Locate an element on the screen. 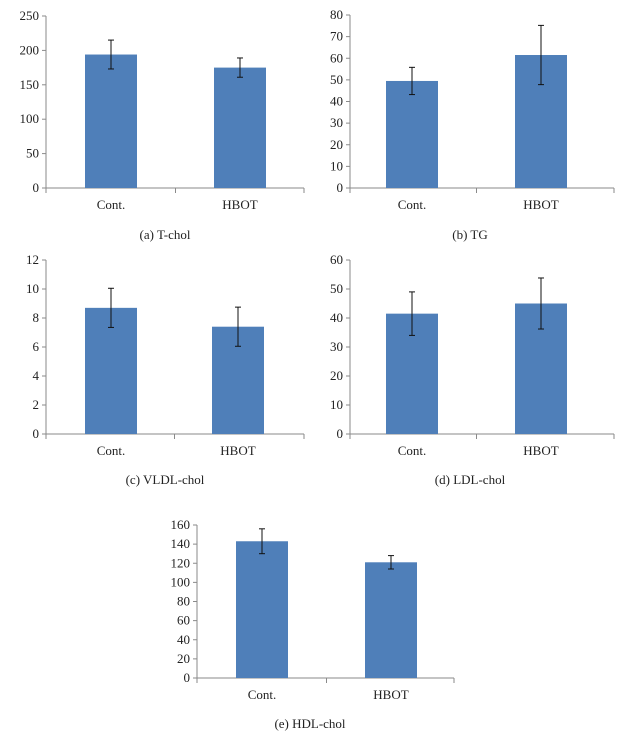  y-tick-label: 4 is located at coordinates (36, 375).